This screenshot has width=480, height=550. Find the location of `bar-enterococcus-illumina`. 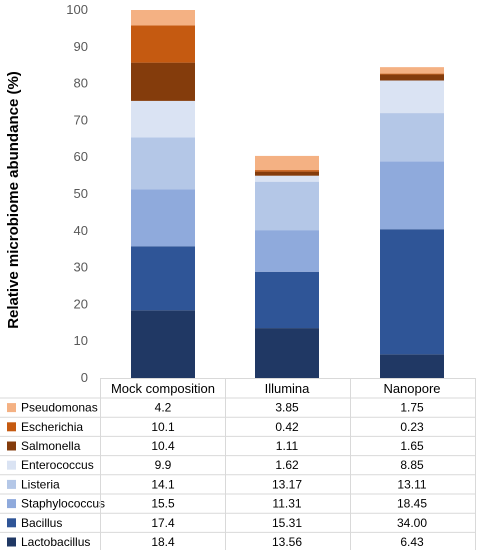

bar-enterococcus-illumina is located at coordinates (287, 178).